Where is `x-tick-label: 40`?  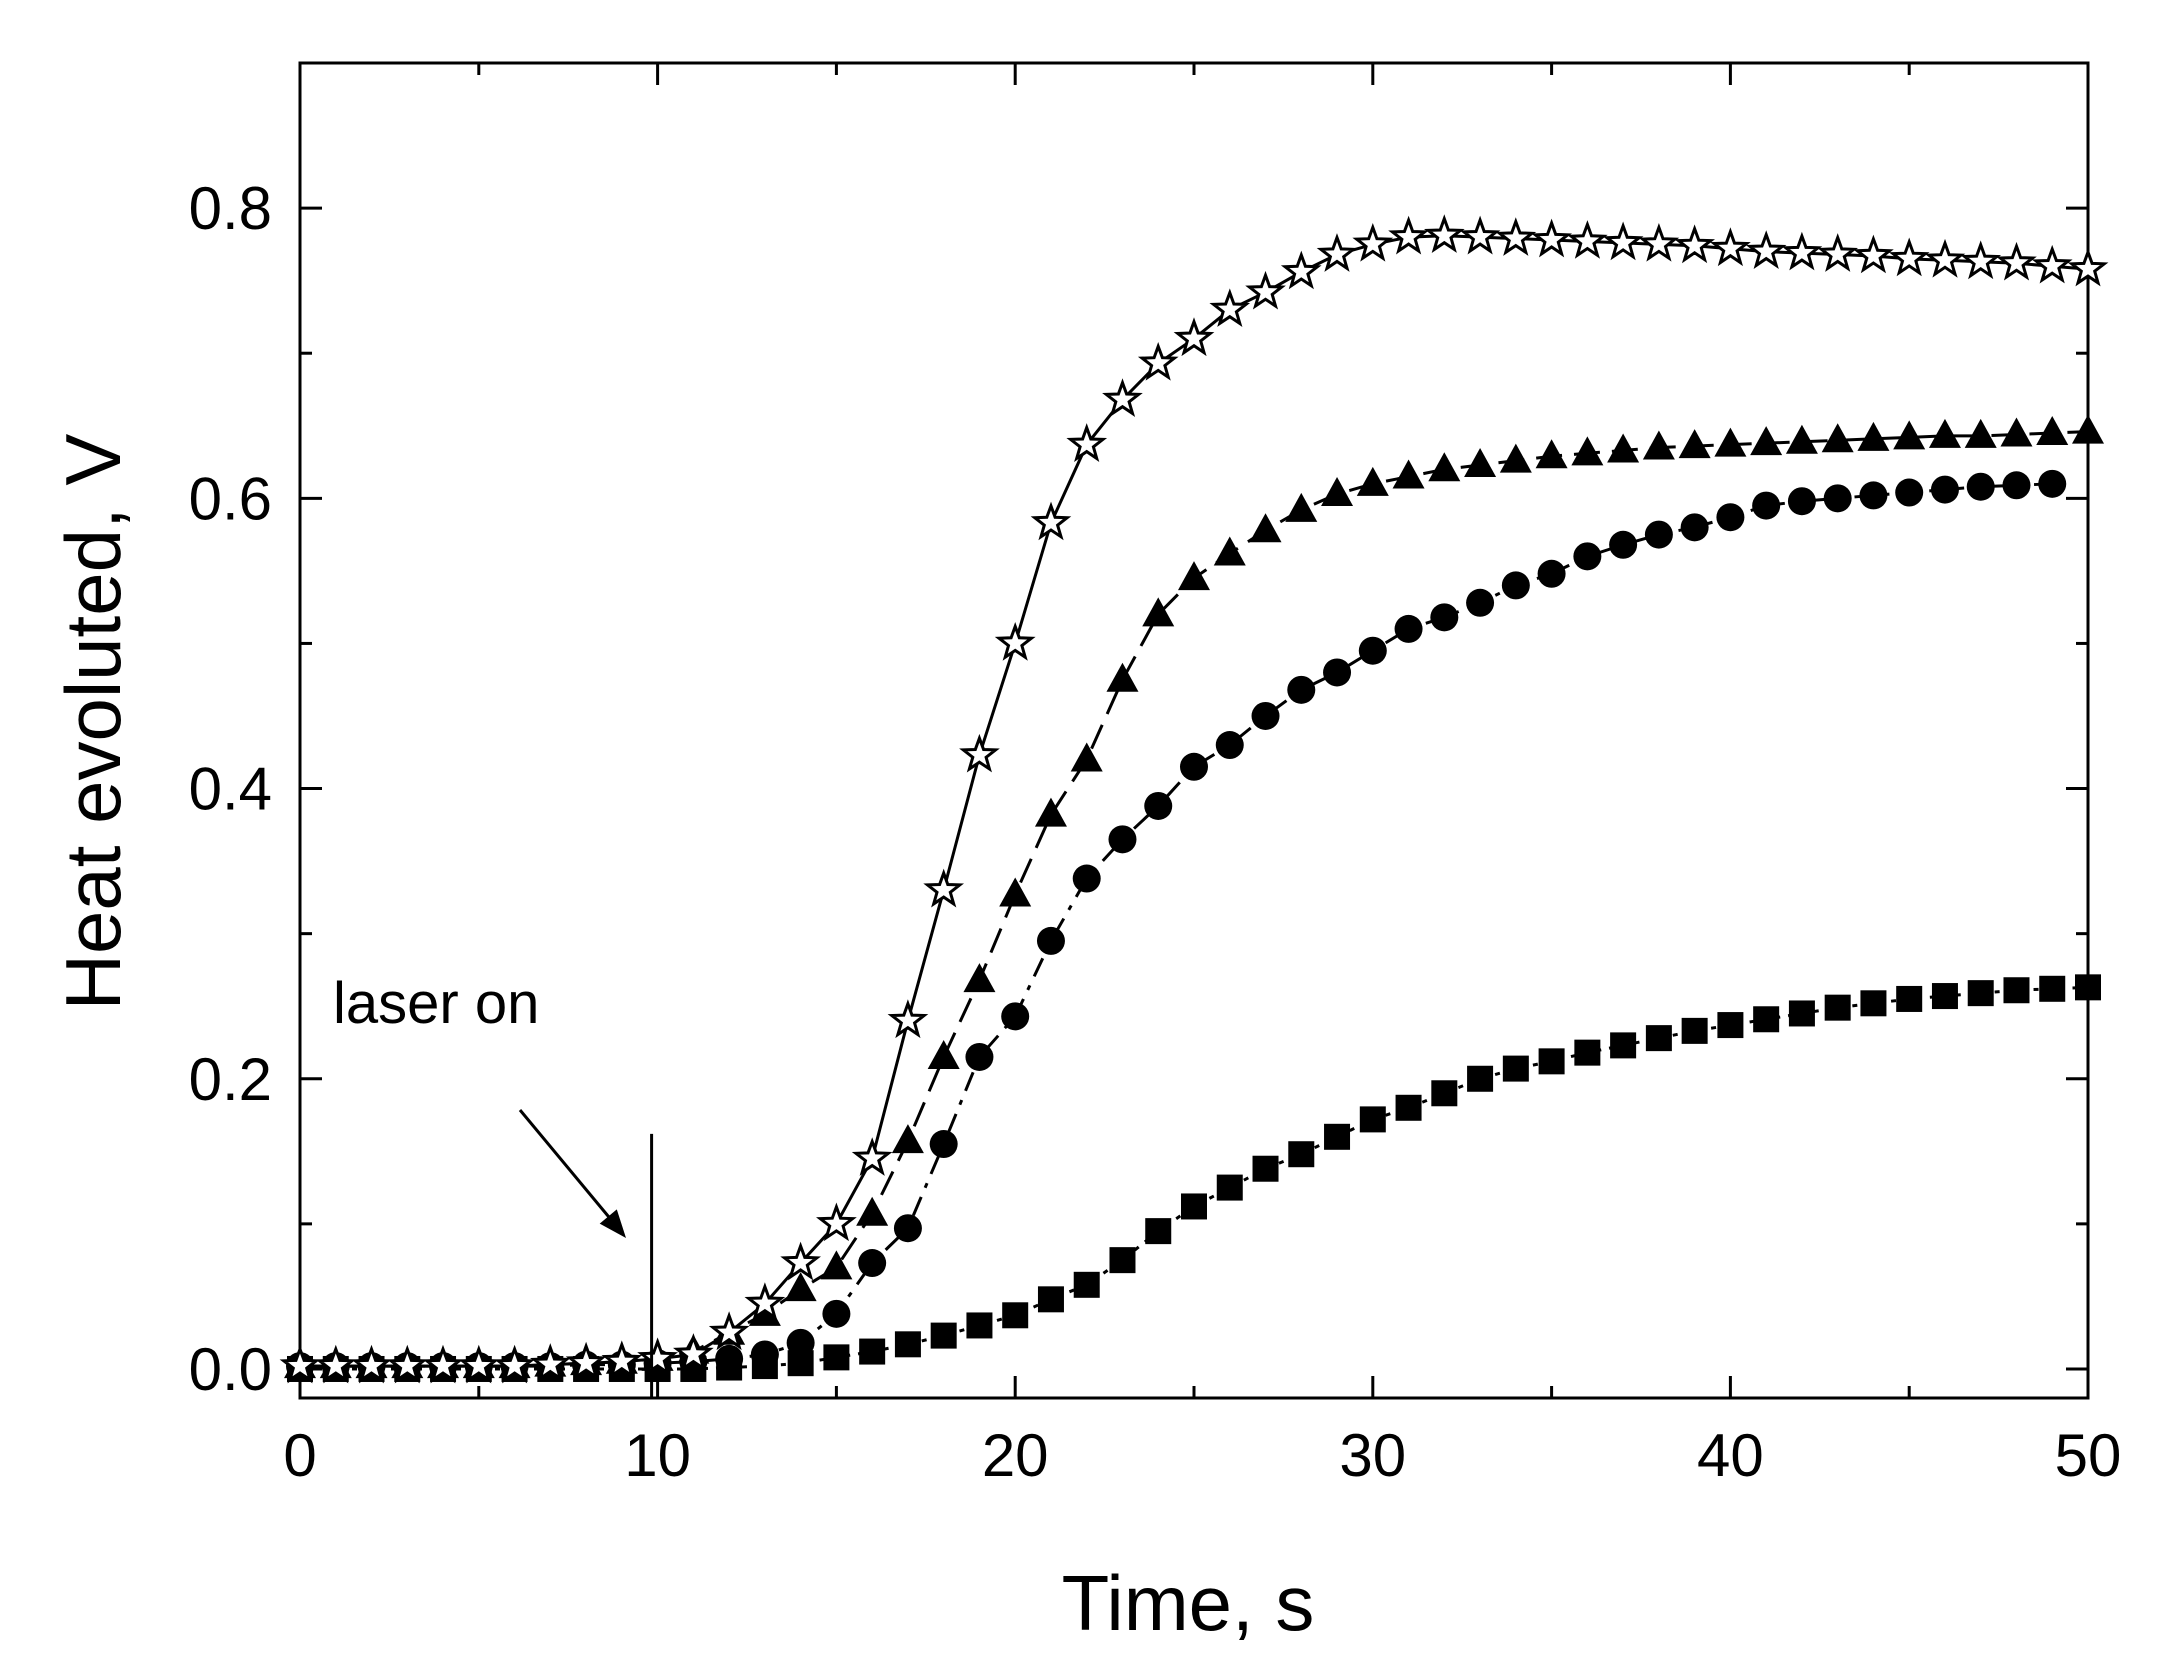
x-tick-label: 40 is located at coordinates (1730, 1455).